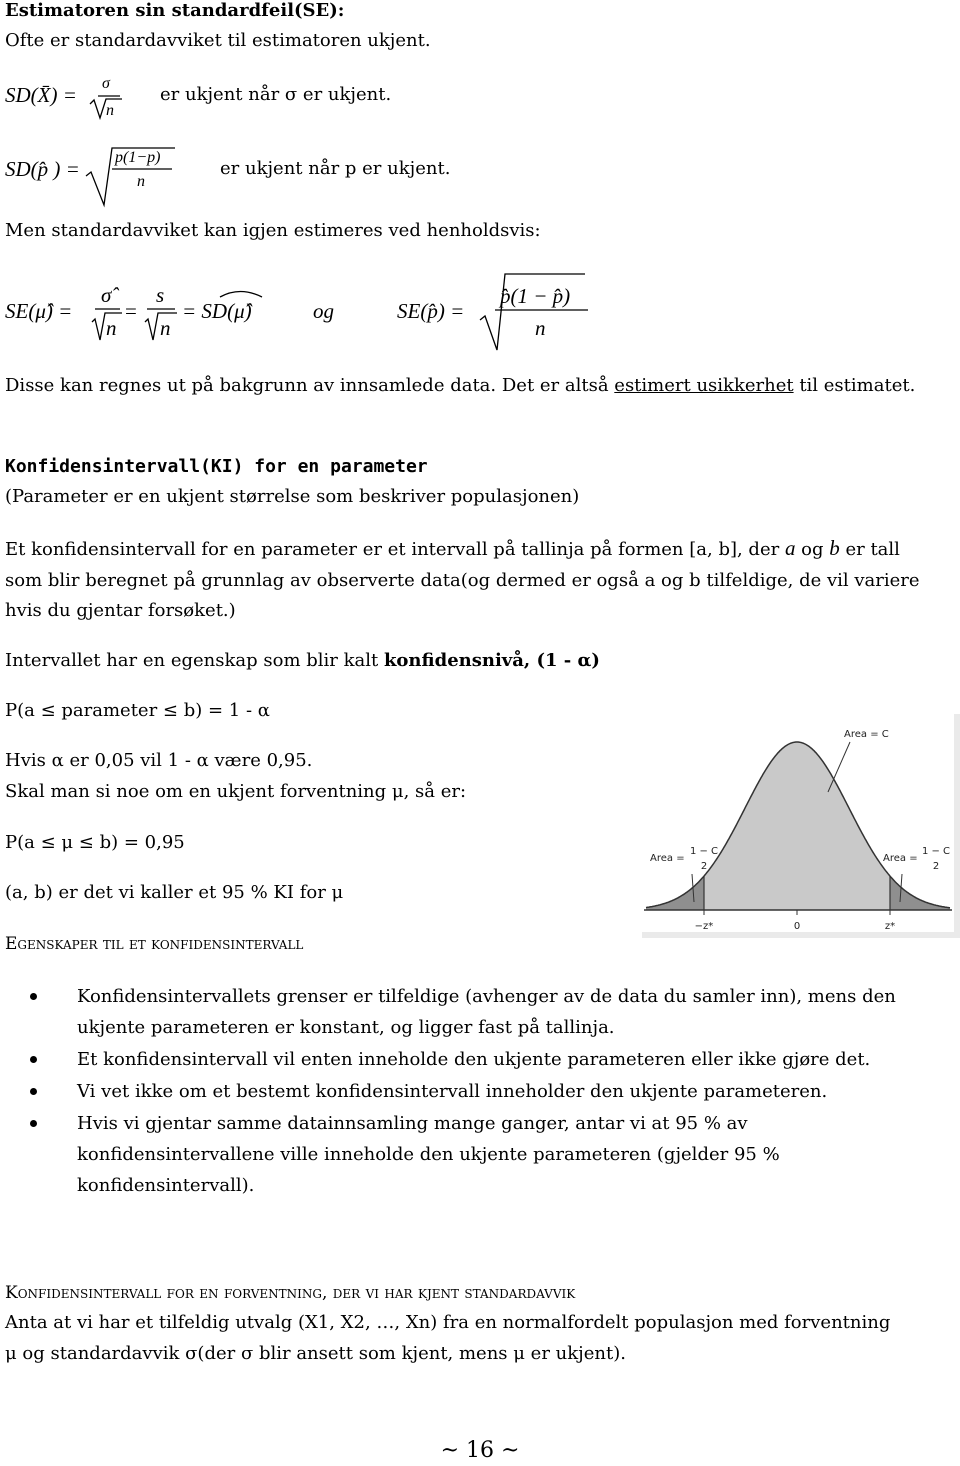 This screenshot has width=960, height=1466. Describe the element at coordinates (431, 311) in the screenshot. I see `formula-lhs: SE(p̂) =` at that location.